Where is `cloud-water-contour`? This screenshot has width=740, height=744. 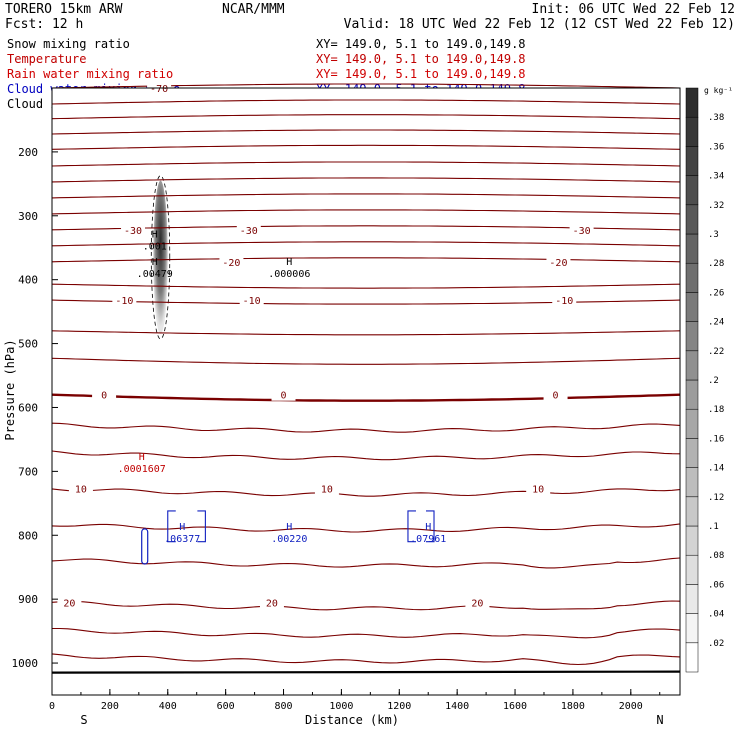 cloud-water-contour is located at coordinates (186, 526).